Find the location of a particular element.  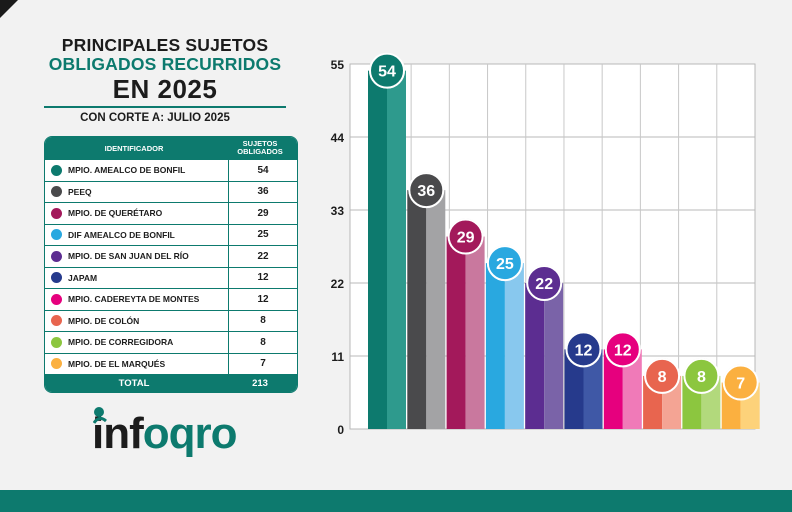

table-row: DIF AMEALCO DE BONFIL 25 is located at coordinates (171, 234).